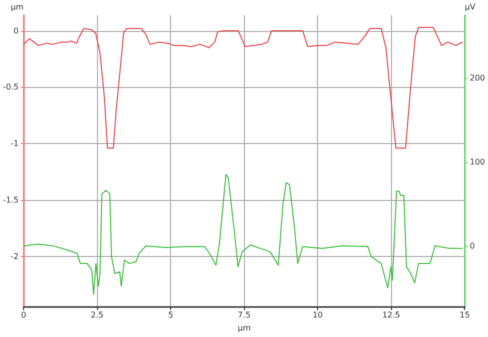 Image resolution: width=488 pixels, height=337 pixels. Describe the element at coordinates (244, 328) in the screenshot. I see `x-axis-title: µm` at that location.